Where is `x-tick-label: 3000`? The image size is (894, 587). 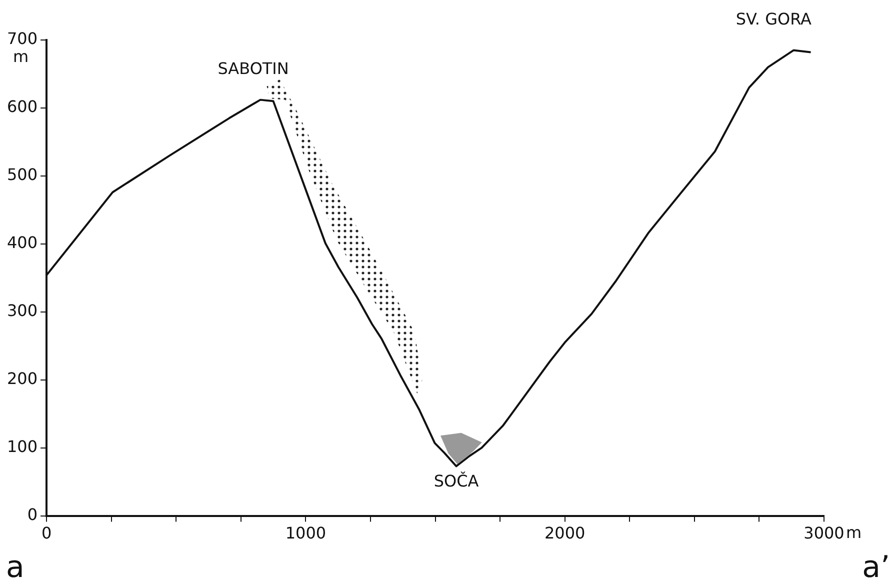
x-tick-label: 3000 is located at coordinates (824, 533).